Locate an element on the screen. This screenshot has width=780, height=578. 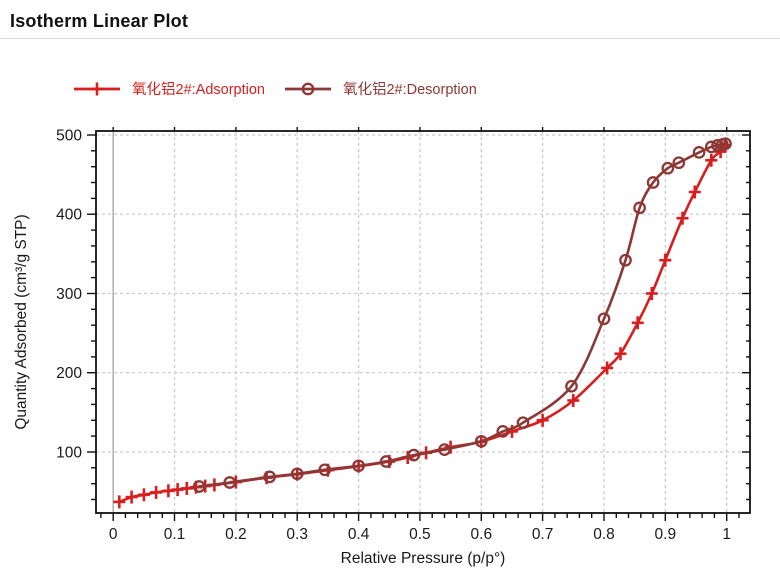
legend-label-desorption: 氧化铝2#:Desorption is located at coordinates (409, 90).